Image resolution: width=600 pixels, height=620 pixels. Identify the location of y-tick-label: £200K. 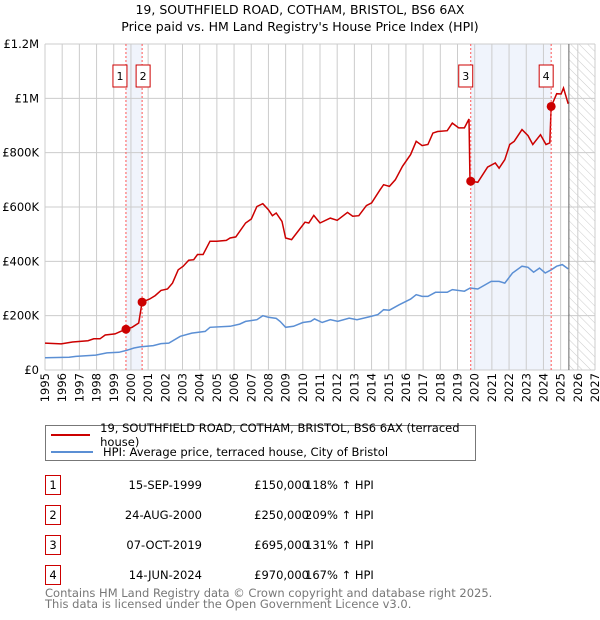
(20, 316).